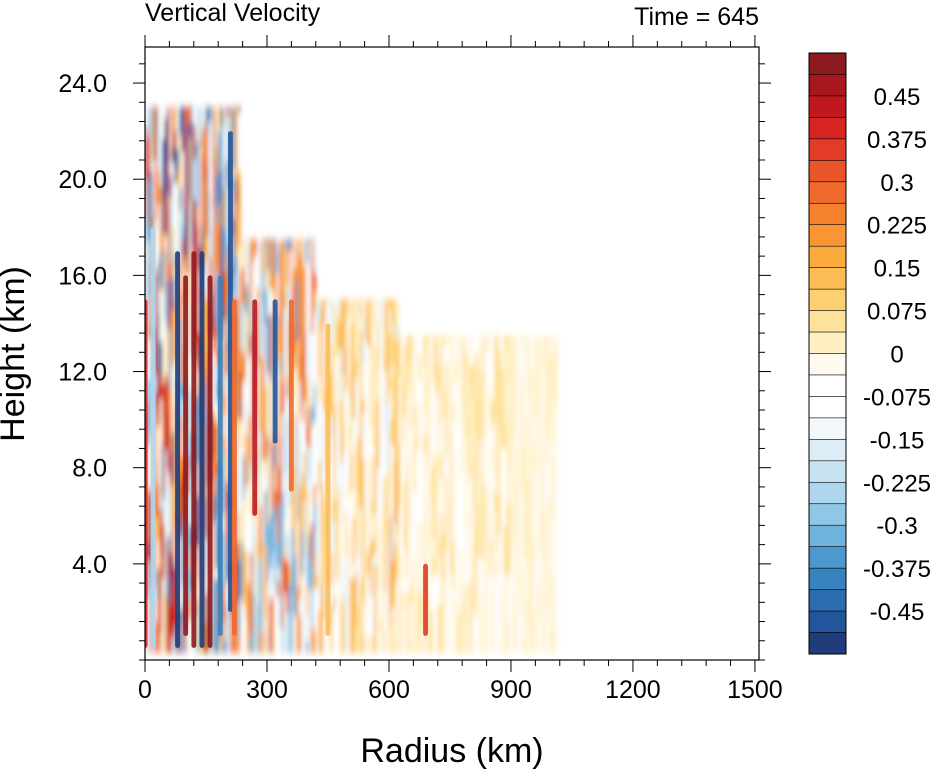  Describe the element at coordinates (82, 276) in the screenshot. I see `y-tick-label: 16.0` at that location.